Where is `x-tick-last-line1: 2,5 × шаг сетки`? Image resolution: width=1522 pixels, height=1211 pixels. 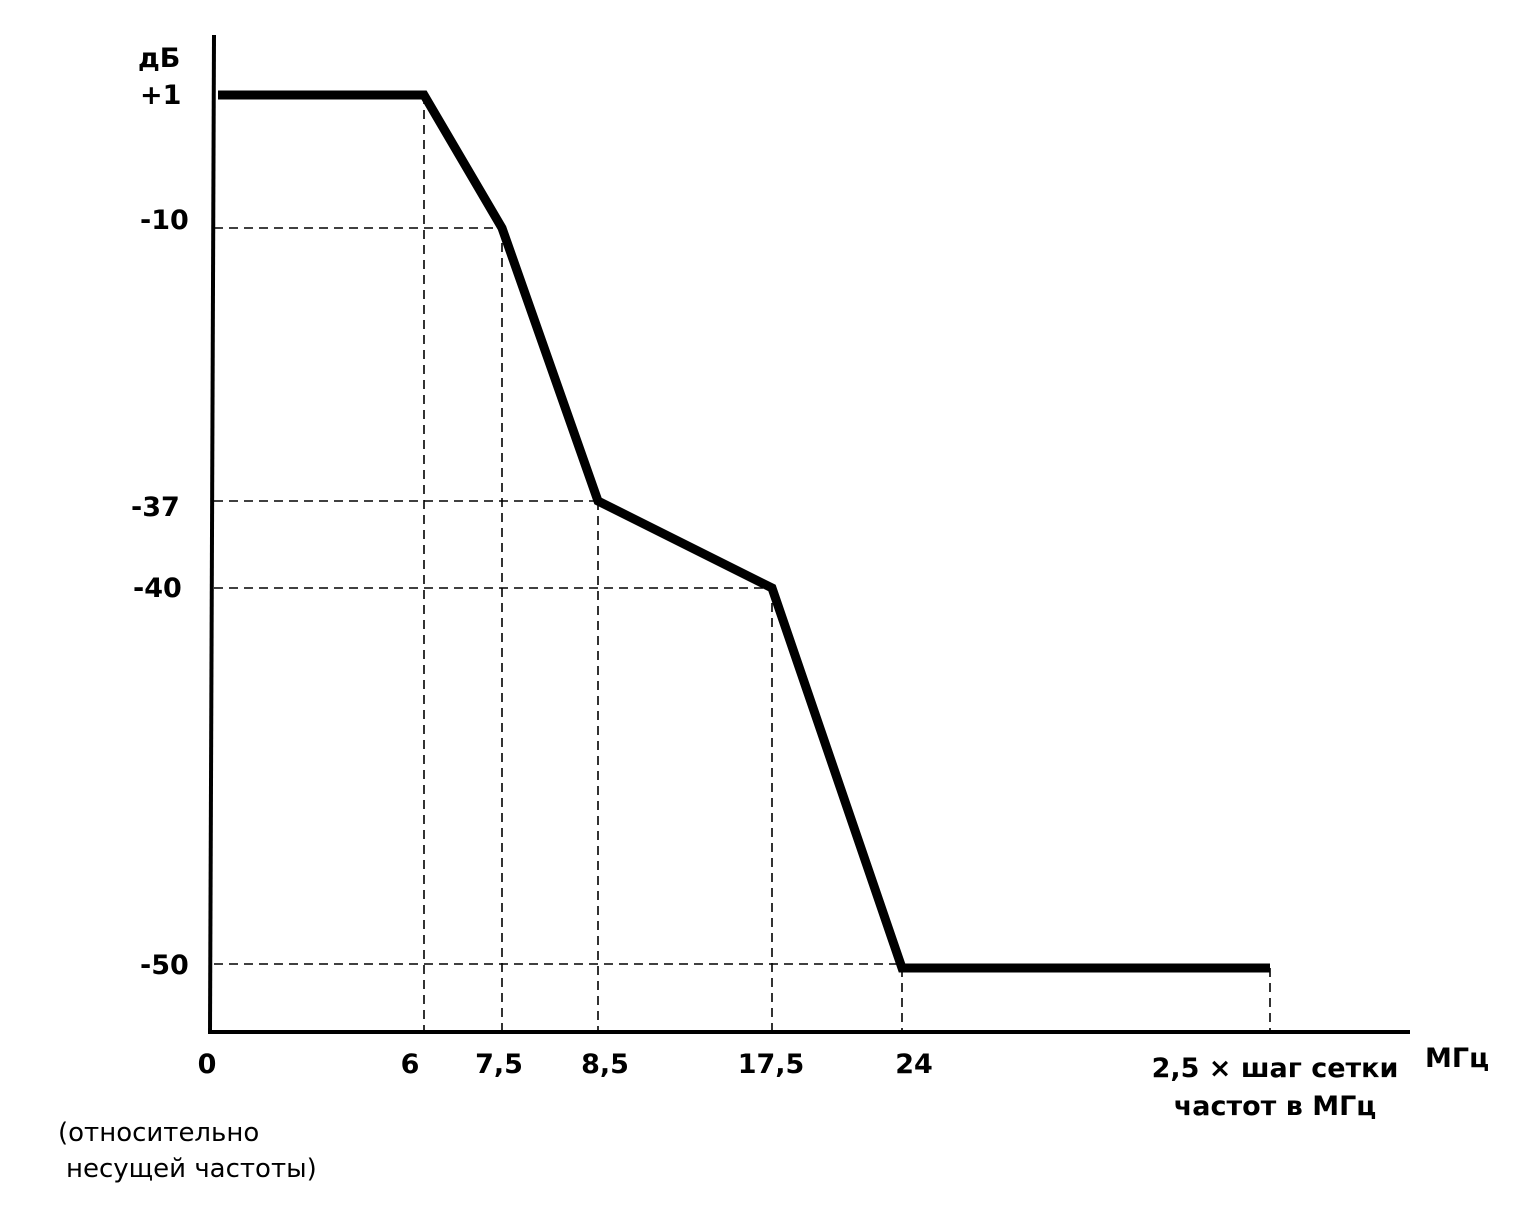 x-tick-last-line1: 2,5 × шаг сетки is located at coordinates (1275, 1068).